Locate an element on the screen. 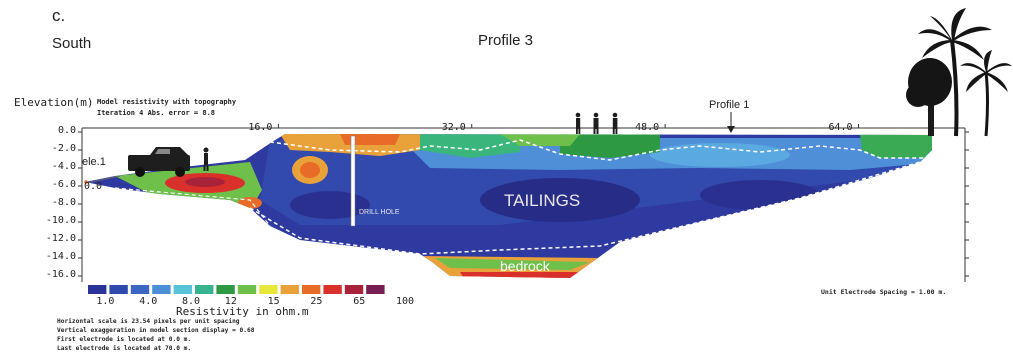 This screenshot has height=357, width=1013. colorbar-tick-label: 8.0 is located at coordinates (191, 301).